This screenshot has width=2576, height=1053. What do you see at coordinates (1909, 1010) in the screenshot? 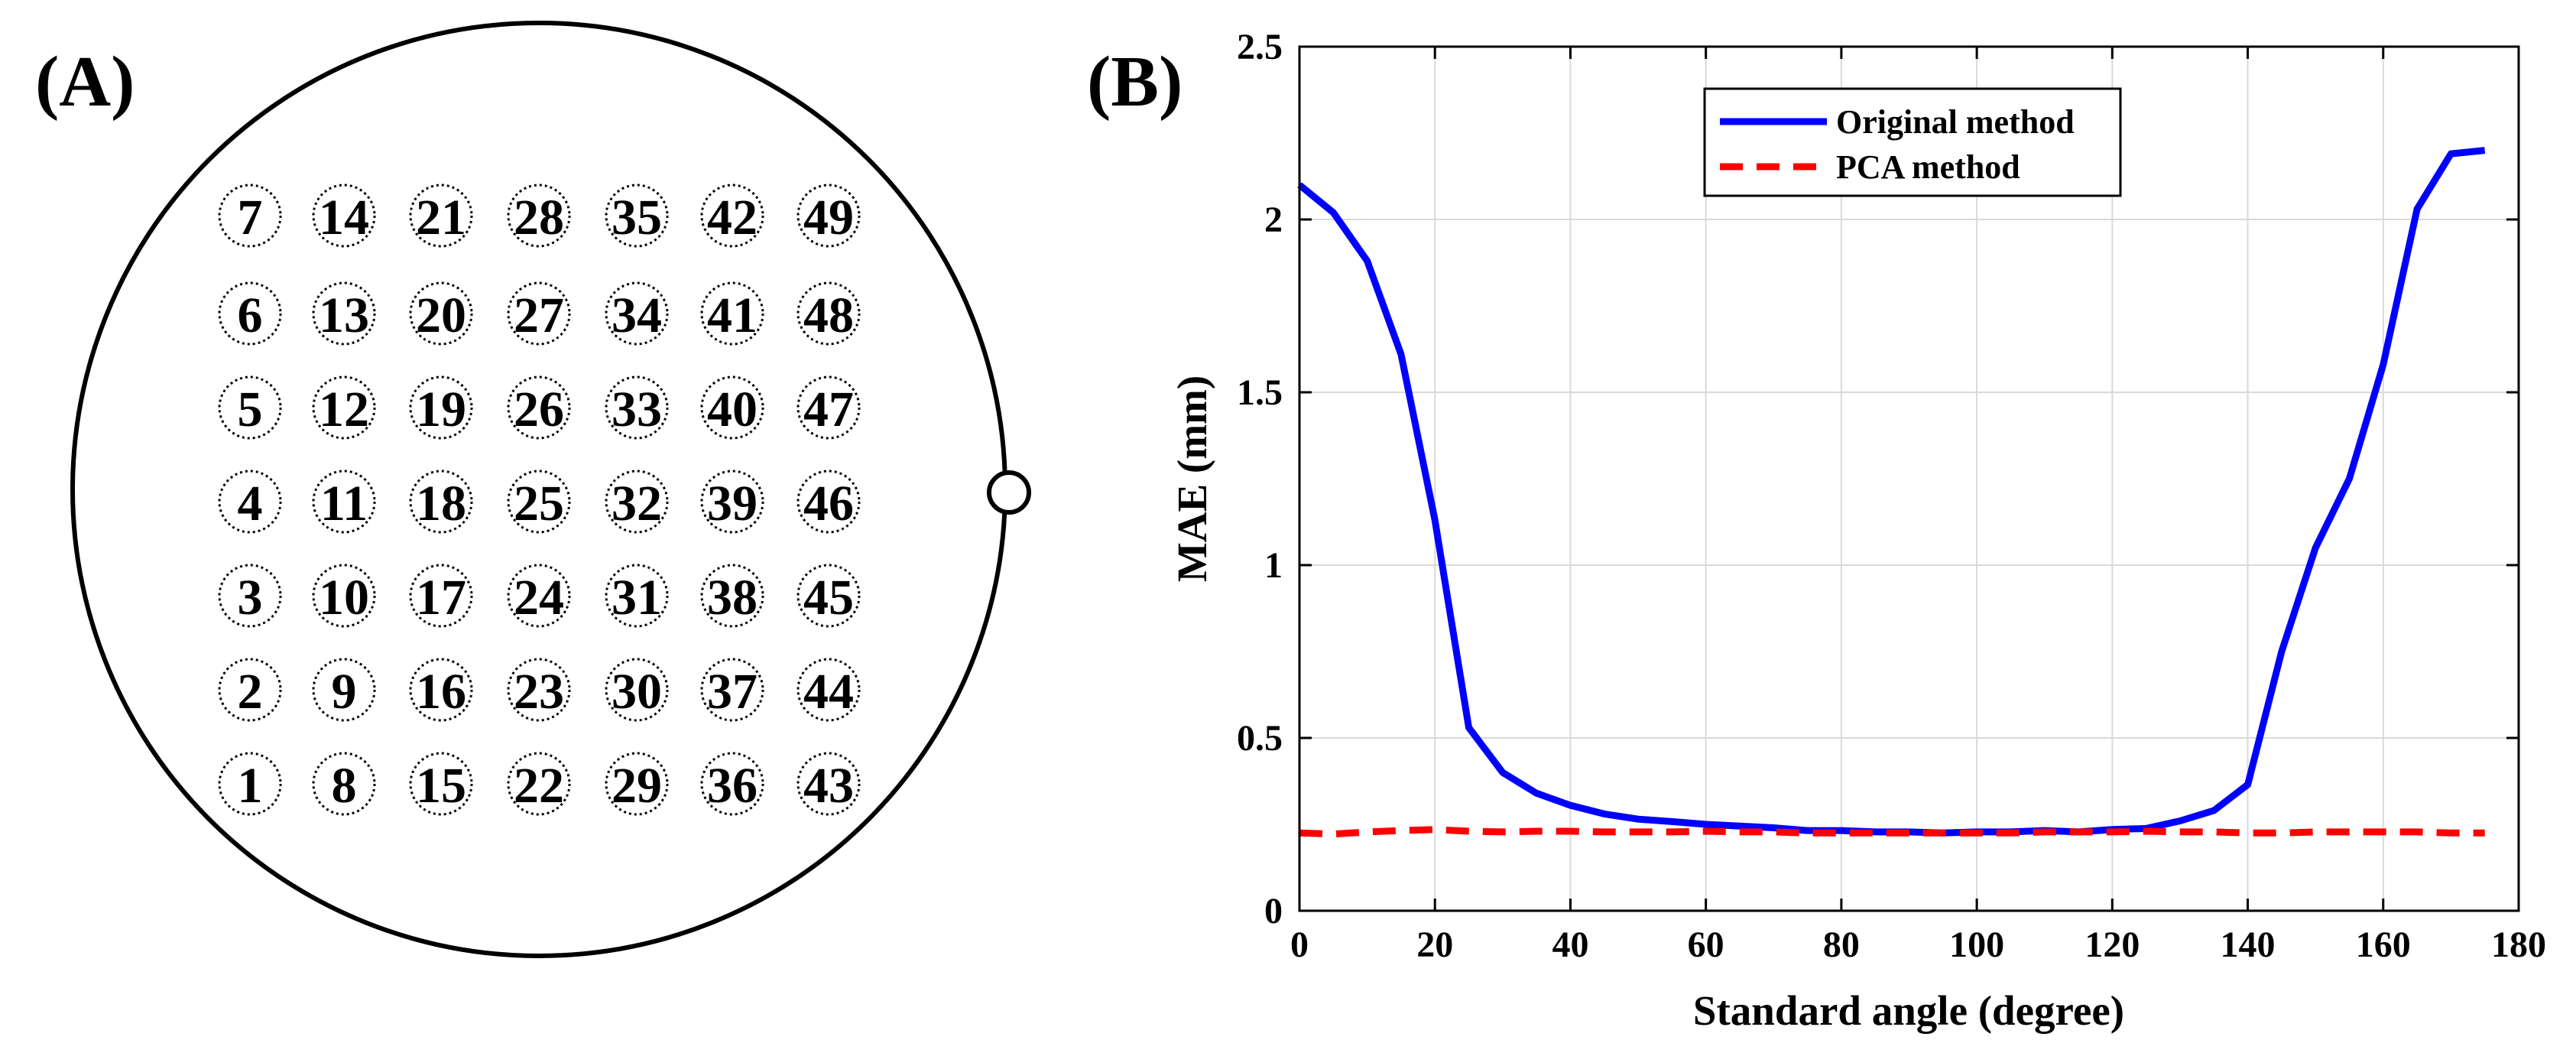
I see `x-axis-label: Standard angle (degree)` at bounding box center [1909, 1010].